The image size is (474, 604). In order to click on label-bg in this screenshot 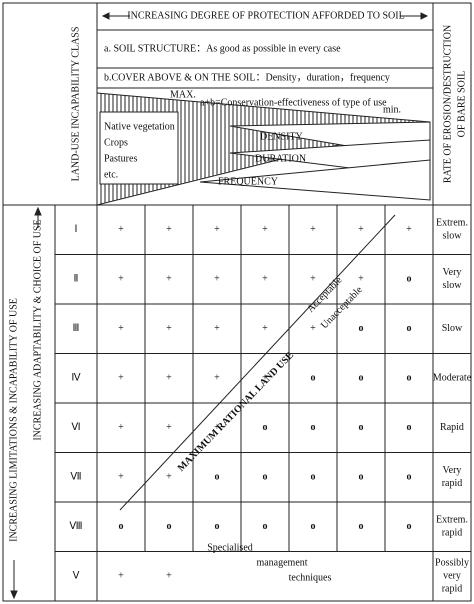, I will do `click(139, 148)`.